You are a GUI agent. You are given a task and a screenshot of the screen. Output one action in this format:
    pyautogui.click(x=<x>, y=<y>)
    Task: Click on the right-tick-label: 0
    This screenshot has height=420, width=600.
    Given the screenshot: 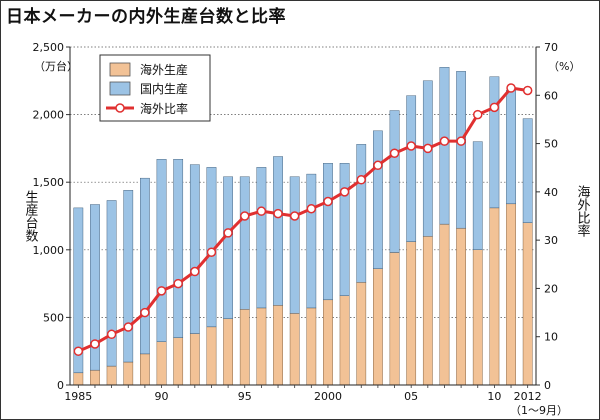 What is the action you would take?
    pyautogui.click(x=547, y=385)
    